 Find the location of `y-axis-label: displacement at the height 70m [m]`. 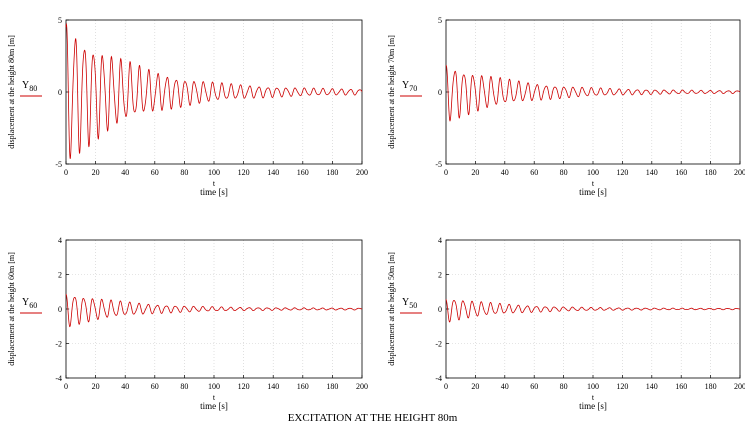

y-axis-label: displacement at the height 70m [m] is located at coordinates (391, 92).